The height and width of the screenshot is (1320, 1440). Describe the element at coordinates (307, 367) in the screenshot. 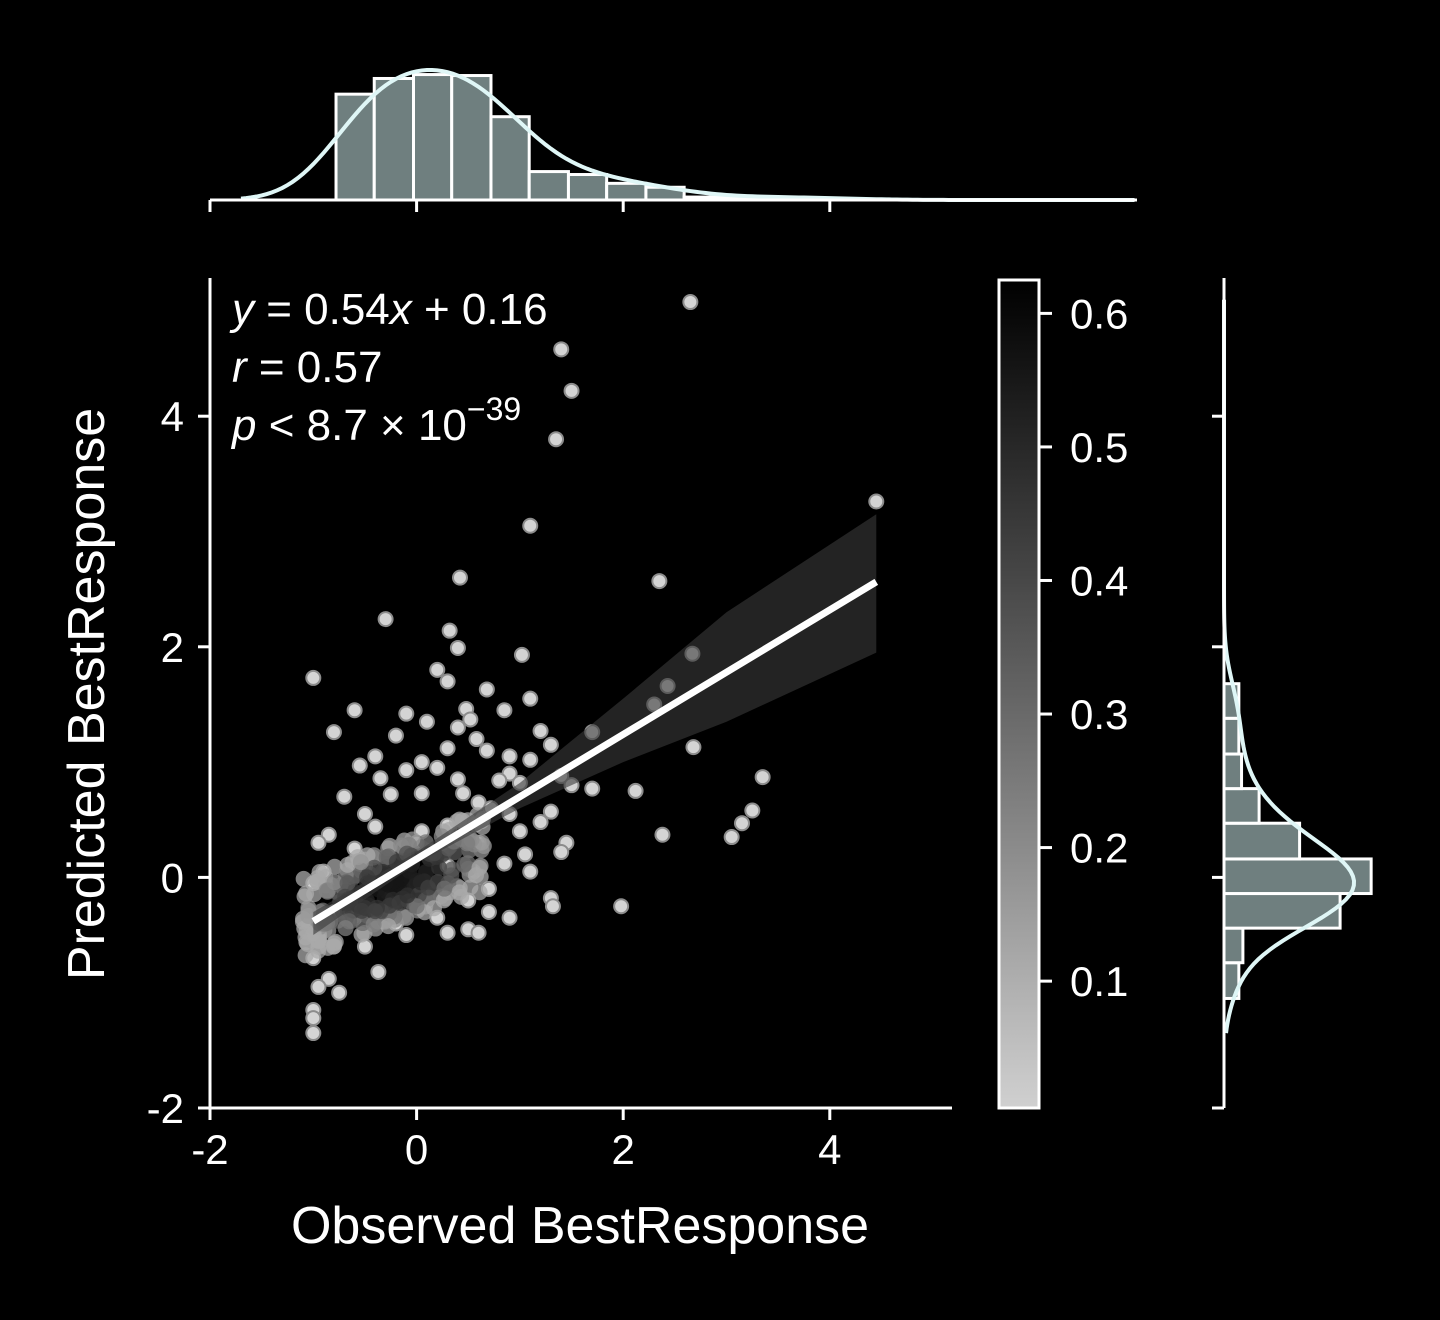

I see `correlation-text: r = 0.57` at that location.